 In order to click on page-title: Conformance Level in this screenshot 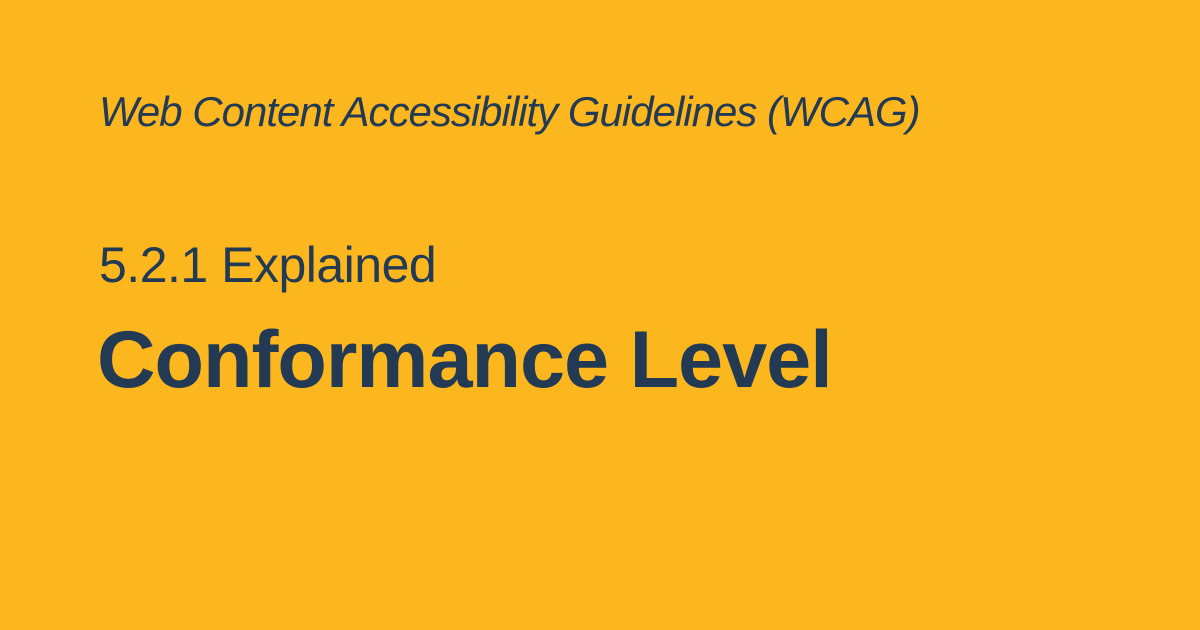, I will do `click(465, 360)`.